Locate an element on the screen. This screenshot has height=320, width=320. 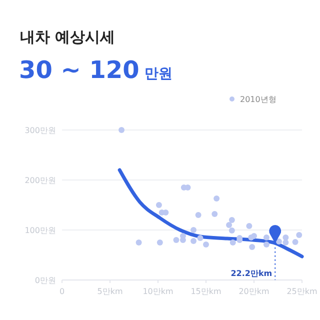
y-tick-label: 100만원 is located at coordinates (40, 230).